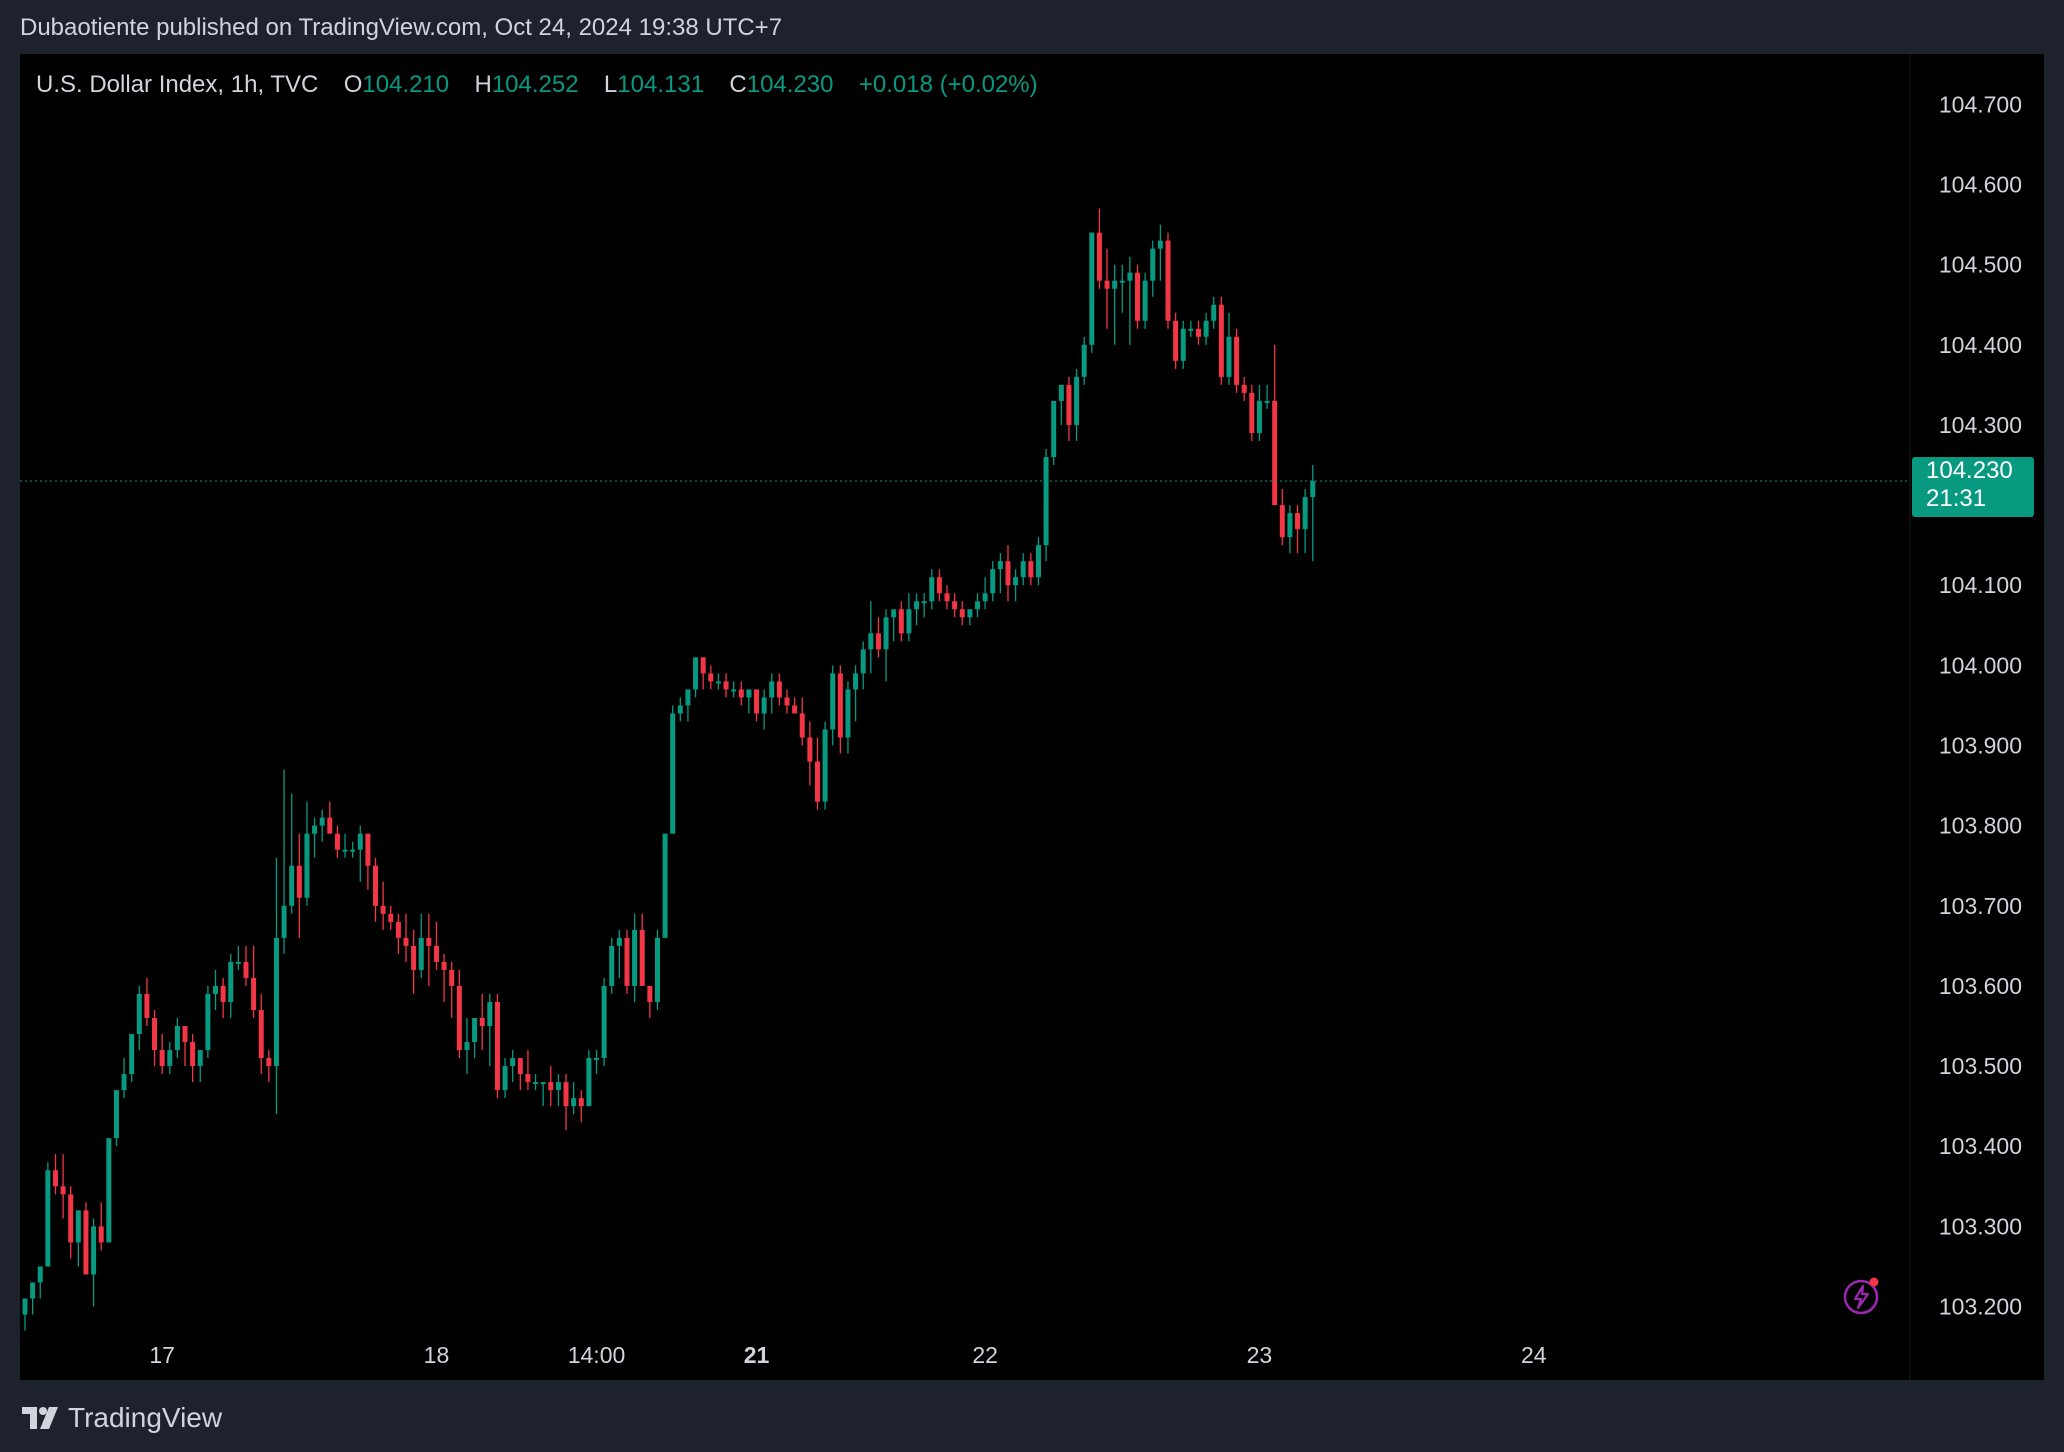 The image size is (2064, 1452). What do you see at coordinates (1862, 1296) in the screenshot?
I see `lightning-bolt-icon` at bounding box center [1862, 1296].